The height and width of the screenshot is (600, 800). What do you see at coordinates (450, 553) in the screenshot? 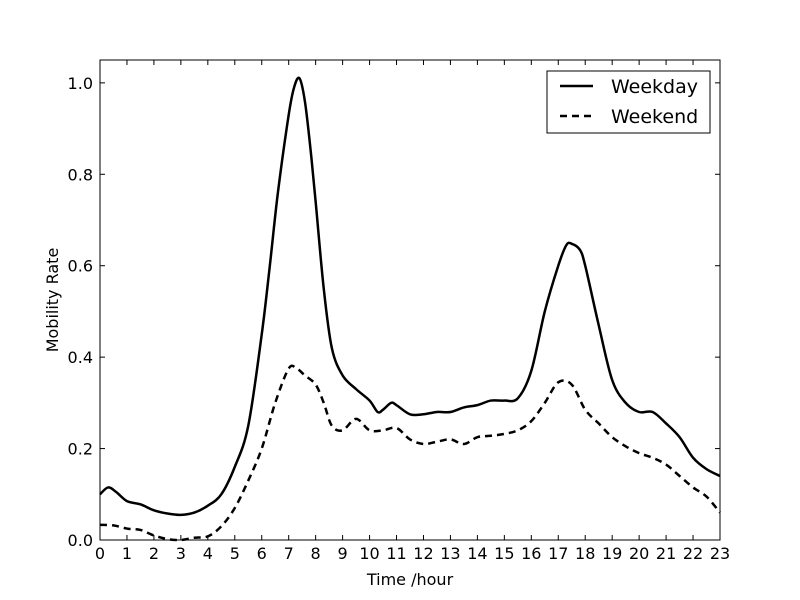
I see `x-tick-label: 13` at bounding box center [450, 553].